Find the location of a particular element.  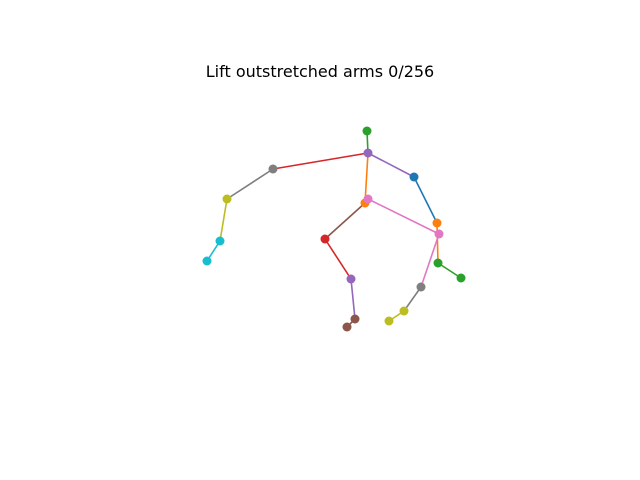

bone-d-o is located at coordinates (403, 216).